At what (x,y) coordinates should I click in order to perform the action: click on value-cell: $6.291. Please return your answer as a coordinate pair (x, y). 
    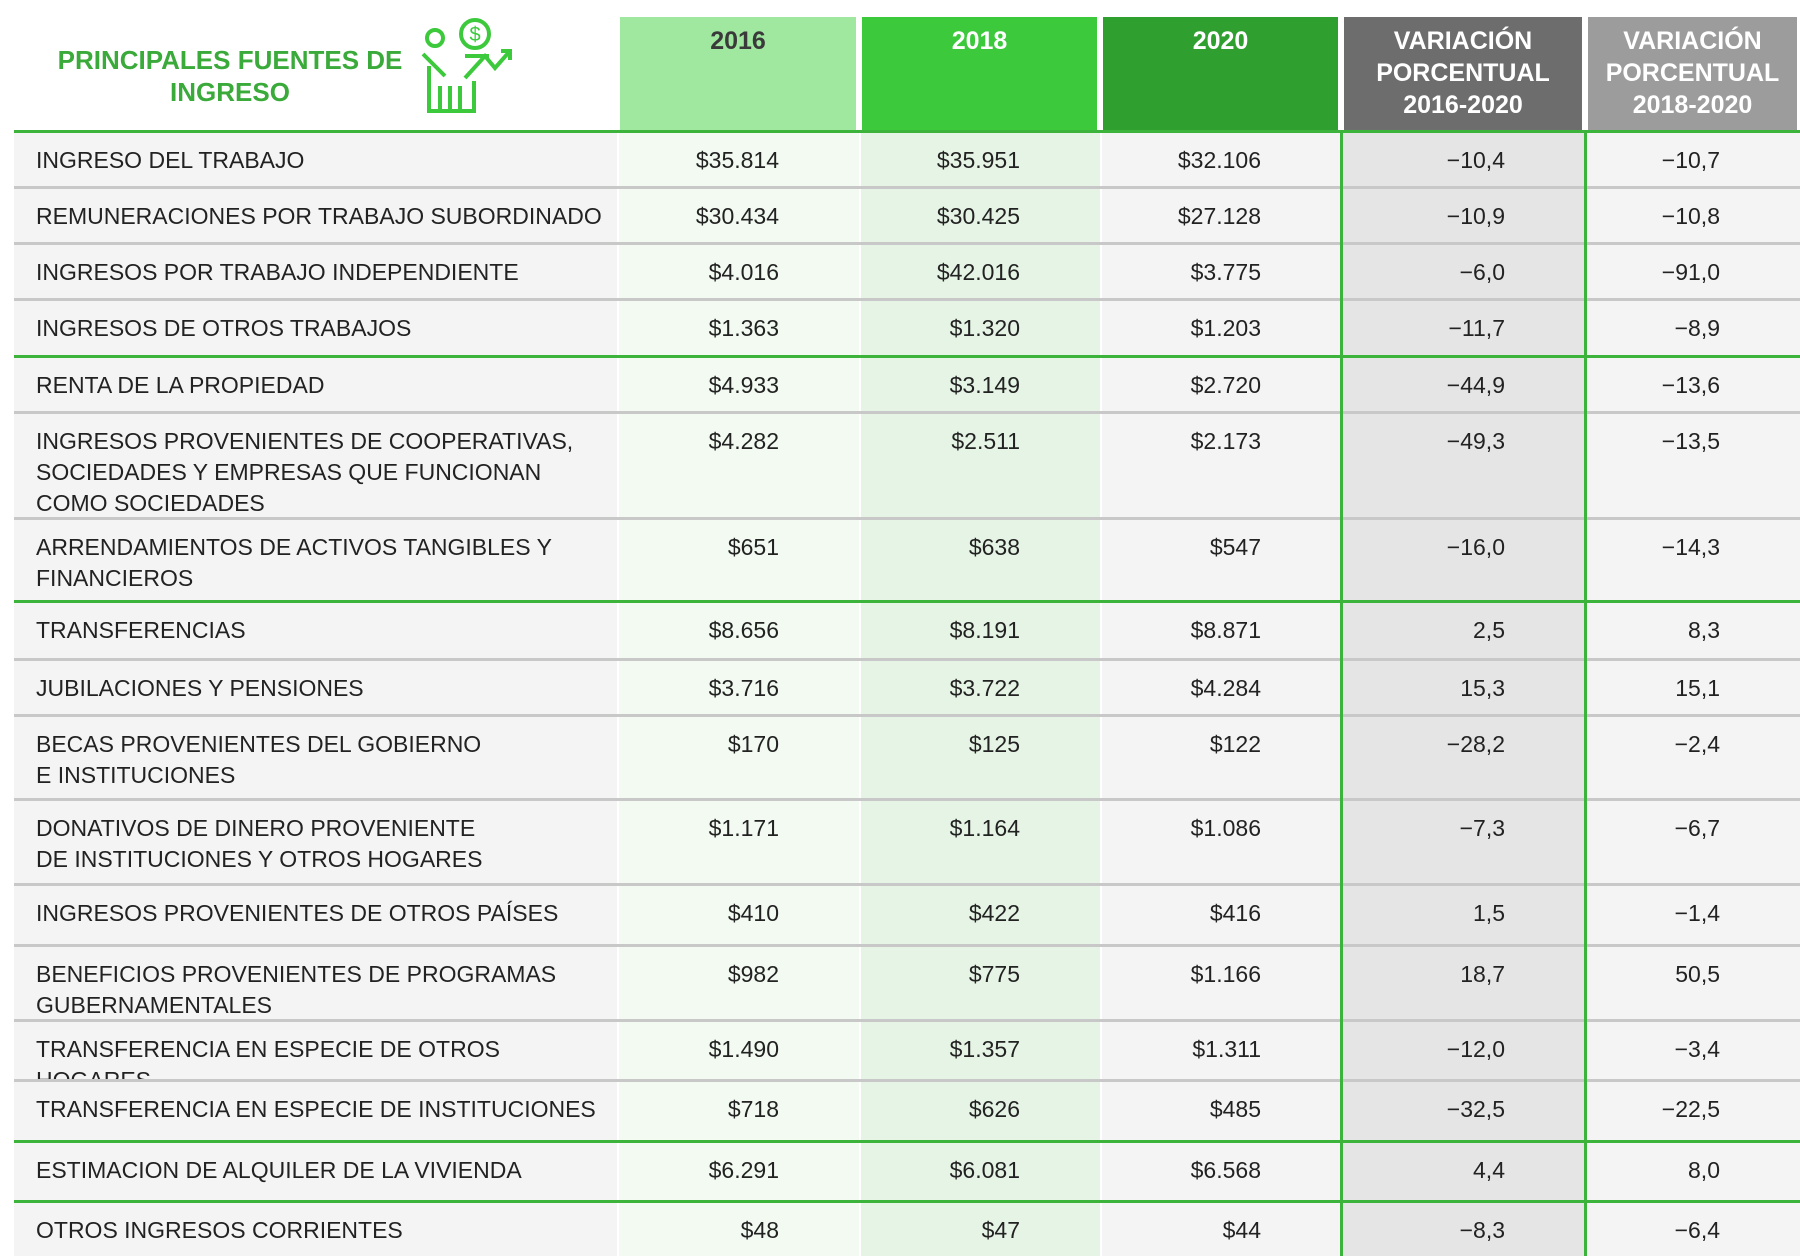
    Looking at the image, I should click on (739, 1171).